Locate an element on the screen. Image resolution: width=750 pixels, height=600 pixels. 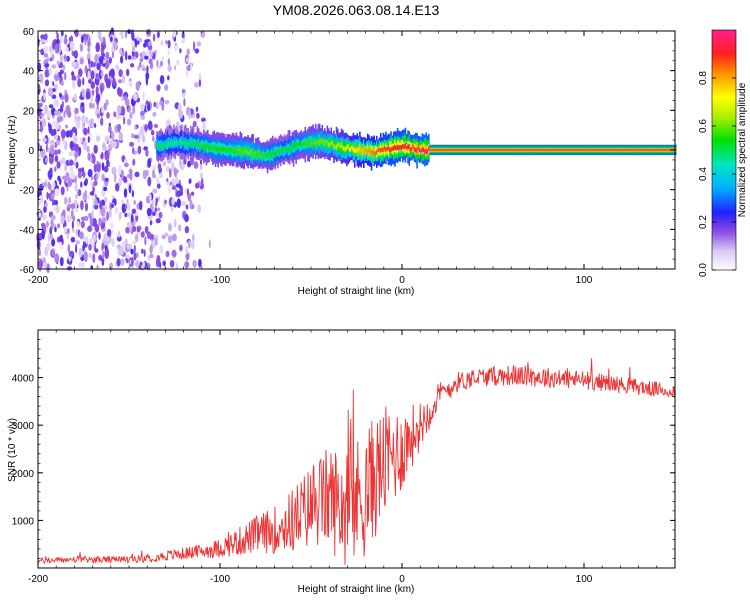
x-tick-label: 100 is located at coordinates (584, 579).